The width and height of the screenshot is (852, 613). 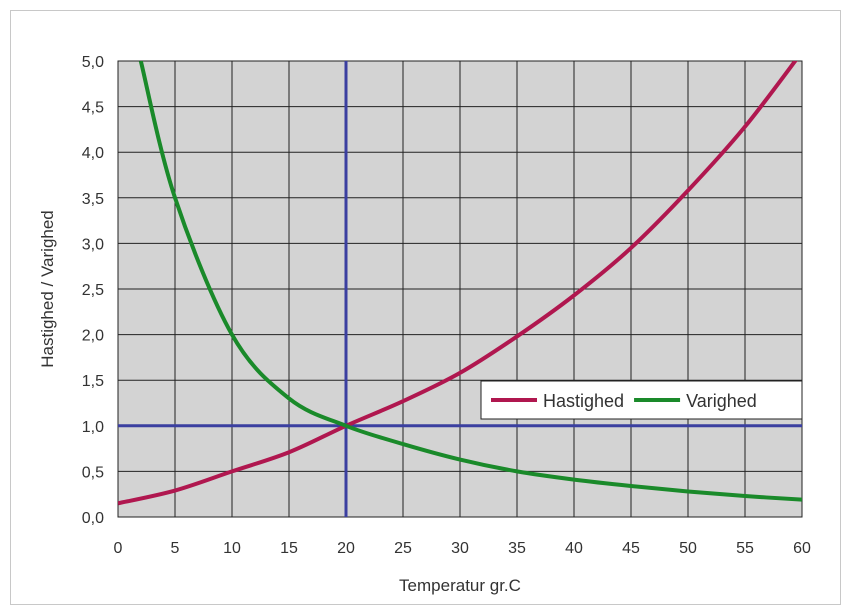 I want to click on x-tick-label: 20, so click(x=346, y=548).